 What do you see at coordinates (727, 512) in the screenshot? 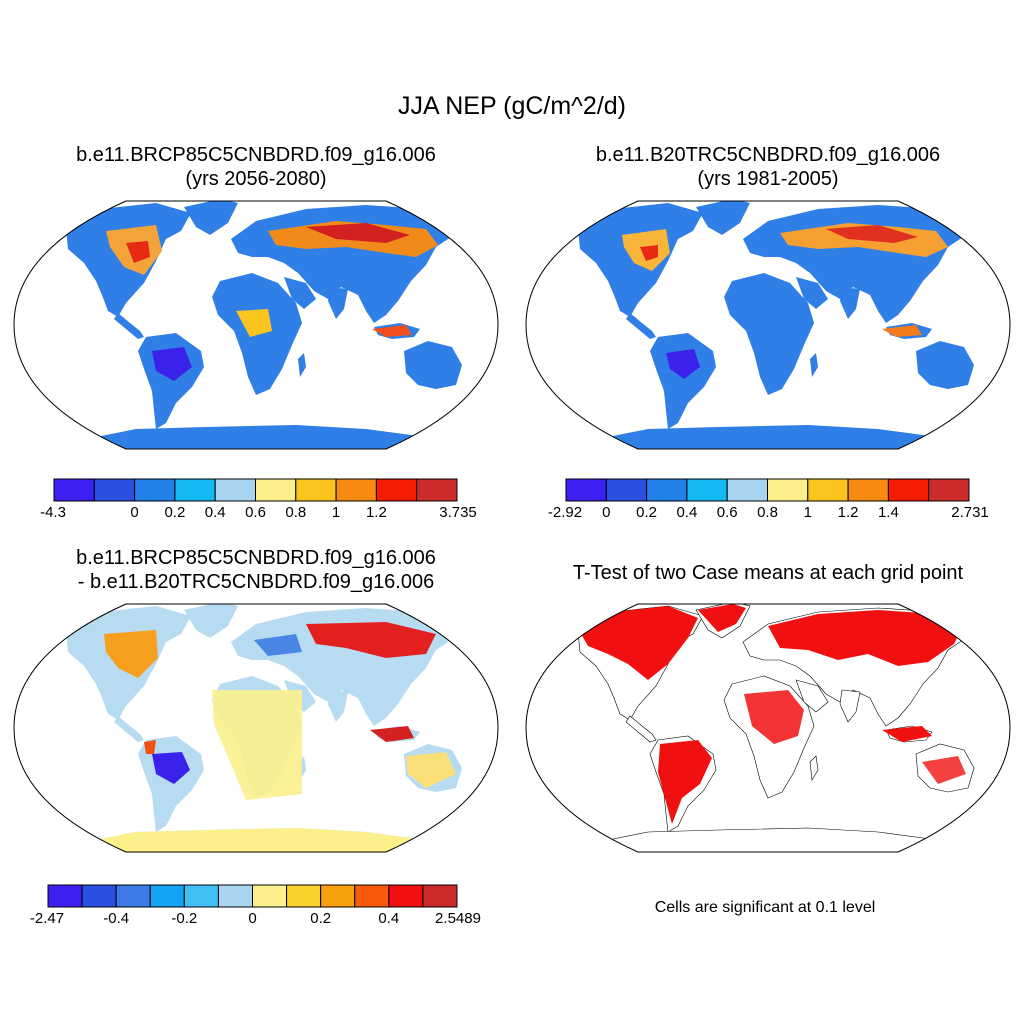
I see `colorbar-2-tick-label: 0.6` at bounding box center [727, 512].